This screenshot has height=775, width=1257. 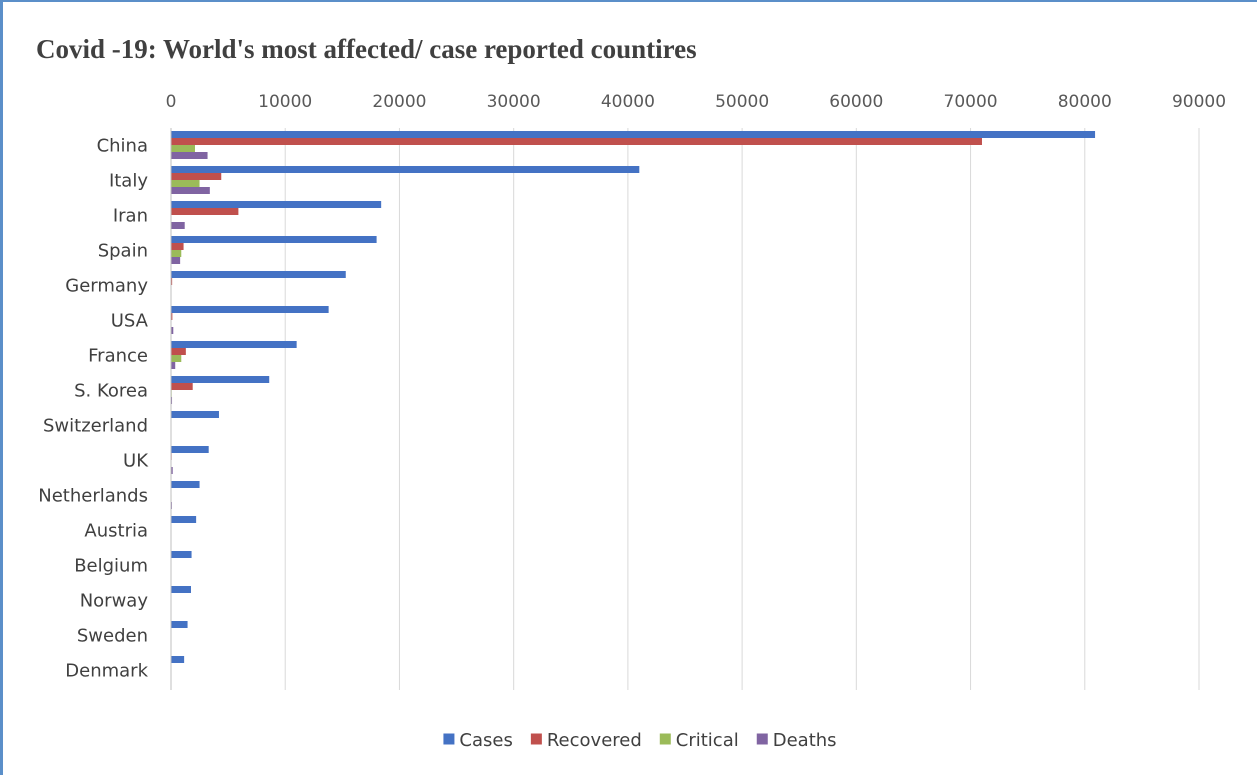 I want to click on category-label: Norway, so click(x=114, y=601).